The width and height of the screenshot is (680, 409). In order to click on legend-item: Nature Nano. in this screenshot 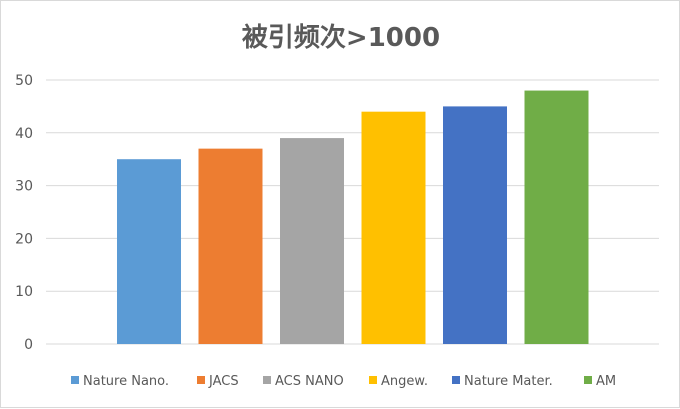, I will do `click(120, 381)`.